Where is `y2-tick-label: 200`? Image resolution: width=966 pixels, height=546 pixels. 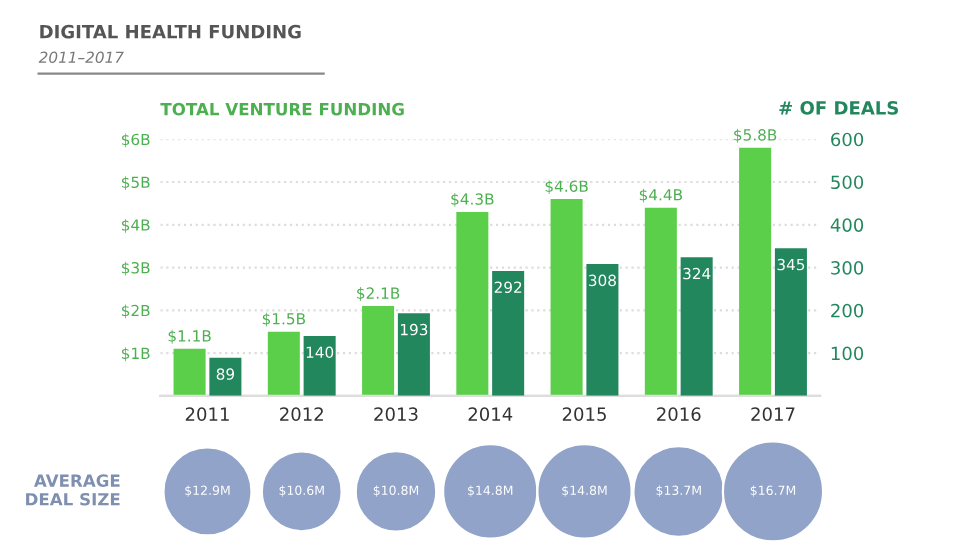
y2-tick-label: 200 is located at coordinates (847, 310).